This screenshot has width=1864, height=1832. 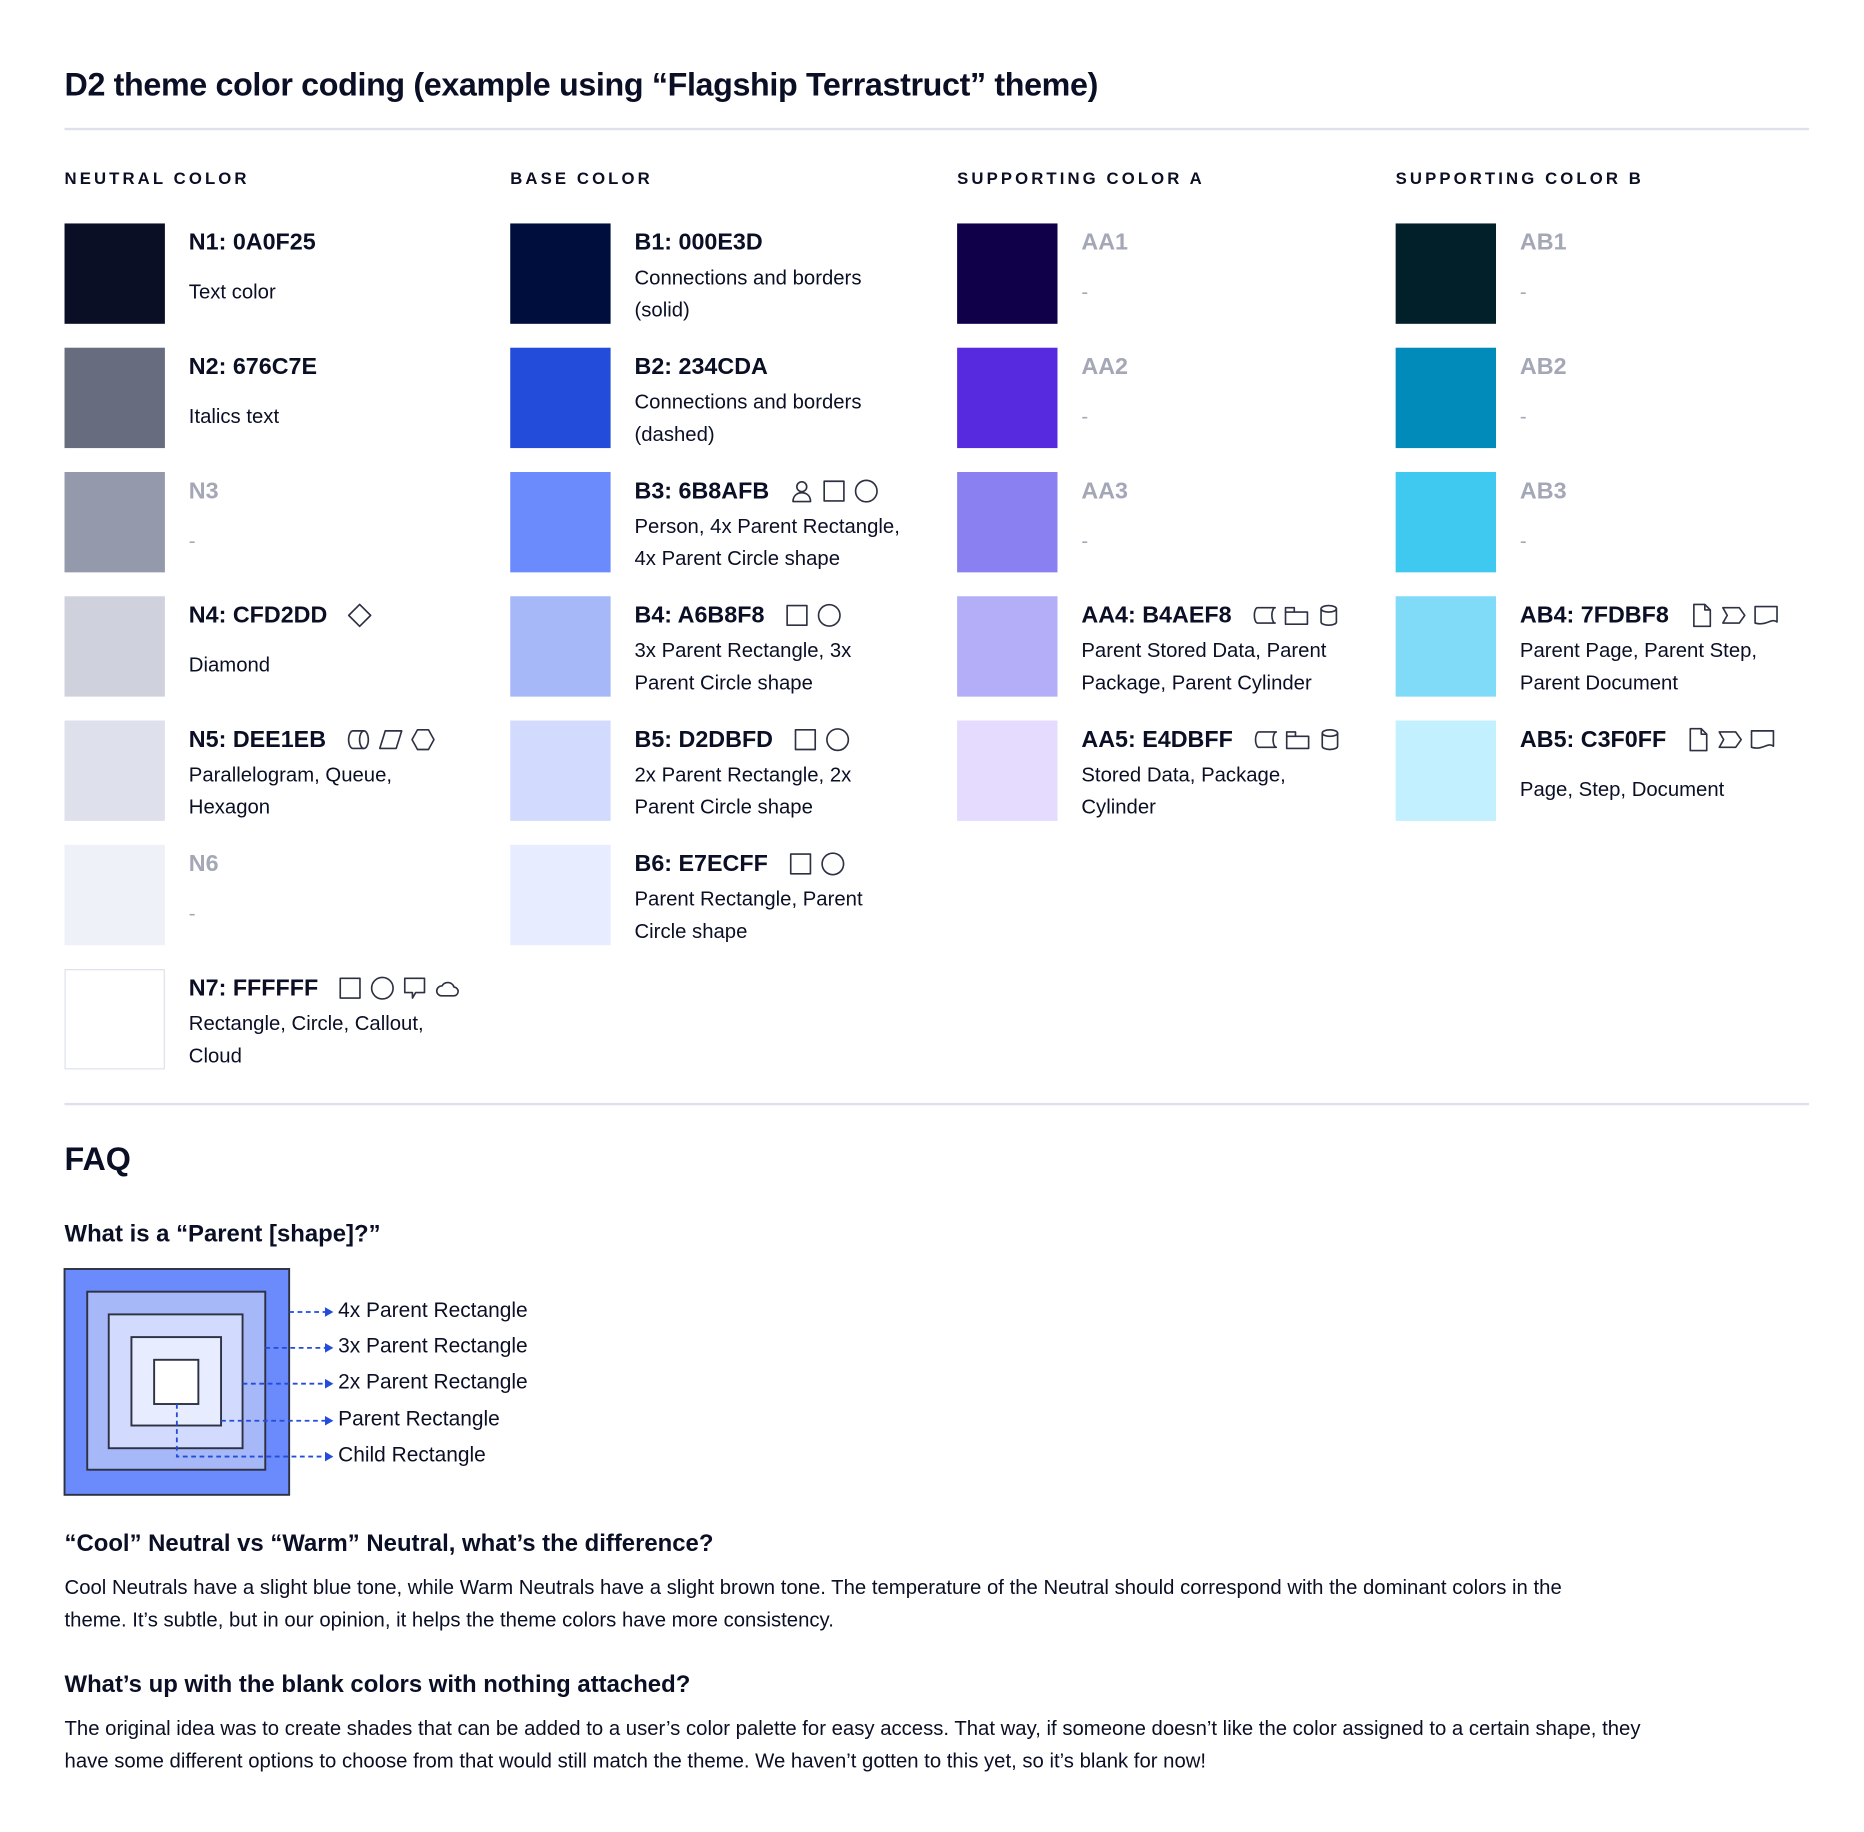 What do you see at coordinates (1616, 522) in the screenshot?
I see `color-entry: AB3 -` at bounding box center [1616, 522].